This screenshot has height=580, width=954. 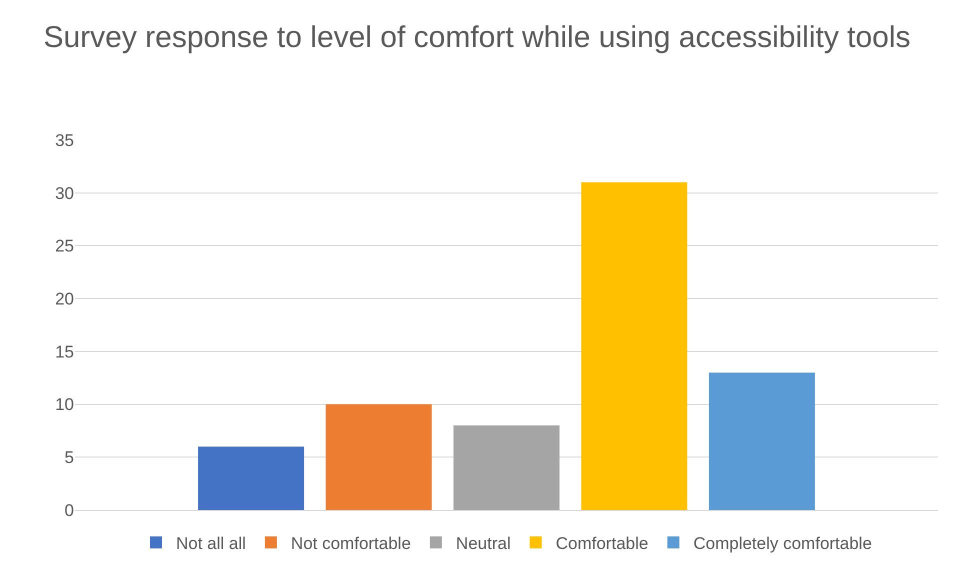 What do you see at coordinates (477, 37) in the screenshot?
I see `chart-title: Survey response to level of comfort while using accessibility tools` at bounding box center [477, 37].